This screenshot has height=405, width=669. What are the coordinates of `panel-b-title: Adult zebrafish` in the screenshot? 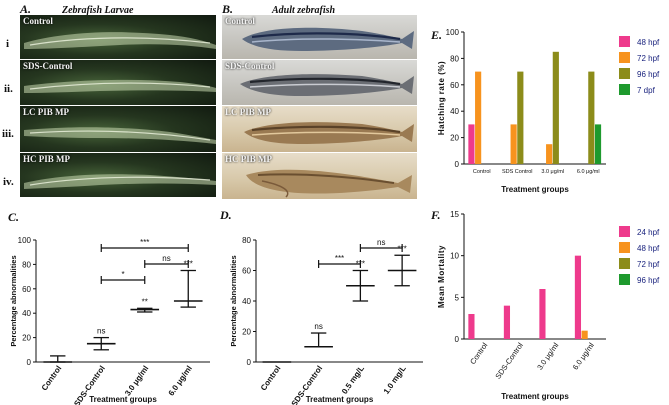 It's located at (304, 10).